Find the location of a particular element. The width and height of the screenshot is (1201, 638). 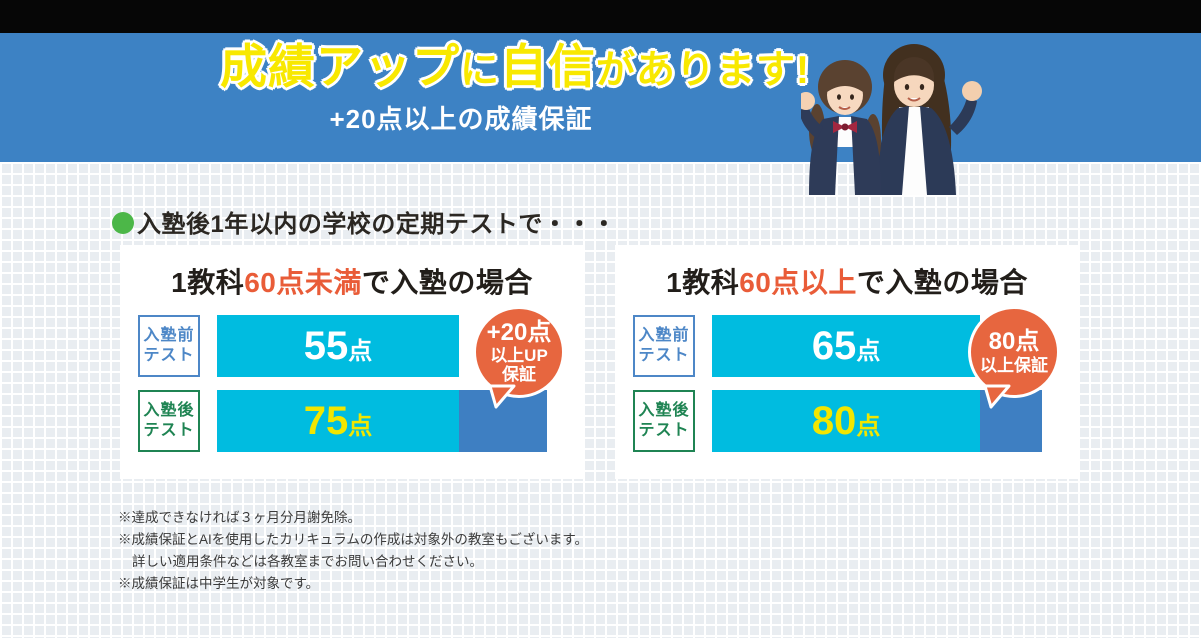

score-value: 65点 is located at coordinates (846, 345).